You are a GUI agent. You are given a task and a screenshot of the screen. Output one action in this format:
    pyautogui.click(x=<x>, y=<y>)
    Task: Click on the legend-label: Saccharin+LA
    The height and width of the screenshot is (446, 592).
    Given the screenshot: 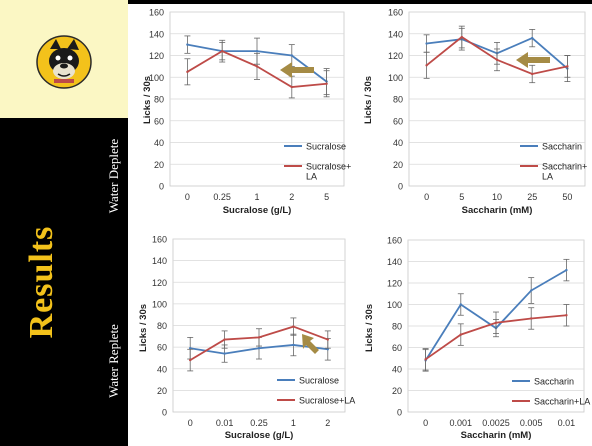 What is the action you would take?
    pyautogui.click(x=562, y=402)
    